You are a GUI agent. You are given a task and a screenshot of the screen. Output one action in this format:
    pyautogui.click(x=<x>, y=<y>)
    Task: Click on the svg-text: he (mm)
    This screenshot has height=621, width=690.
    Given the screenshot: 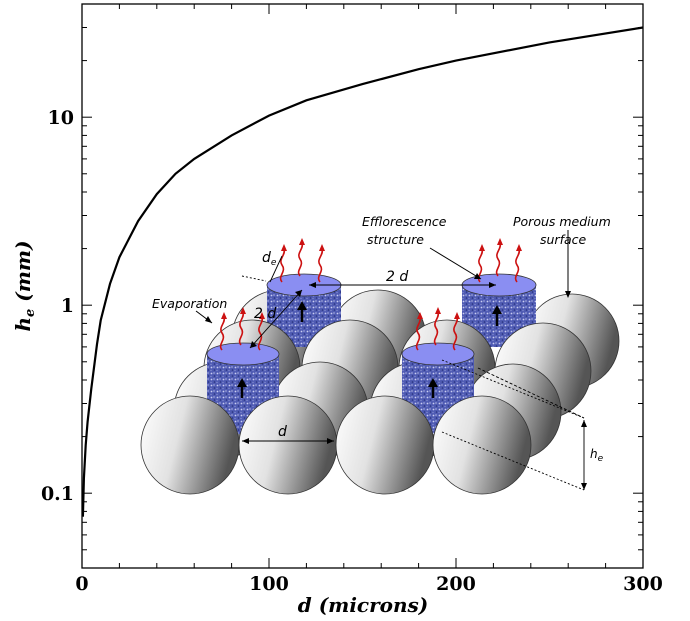 What is the action you would take?
    pyautogui.click(x=24, y=285)
    